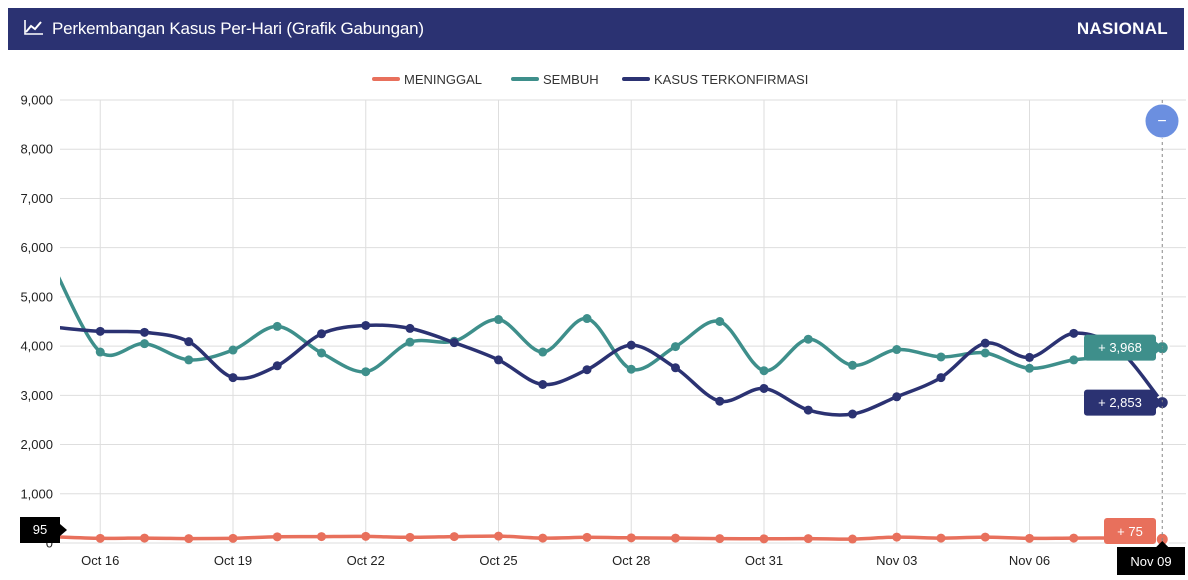 This screenshot has height=580, width=1188. Describe the element at coordinates (36, 444) in the screenshot. I see `y-tick-label: 2,000` at that location.